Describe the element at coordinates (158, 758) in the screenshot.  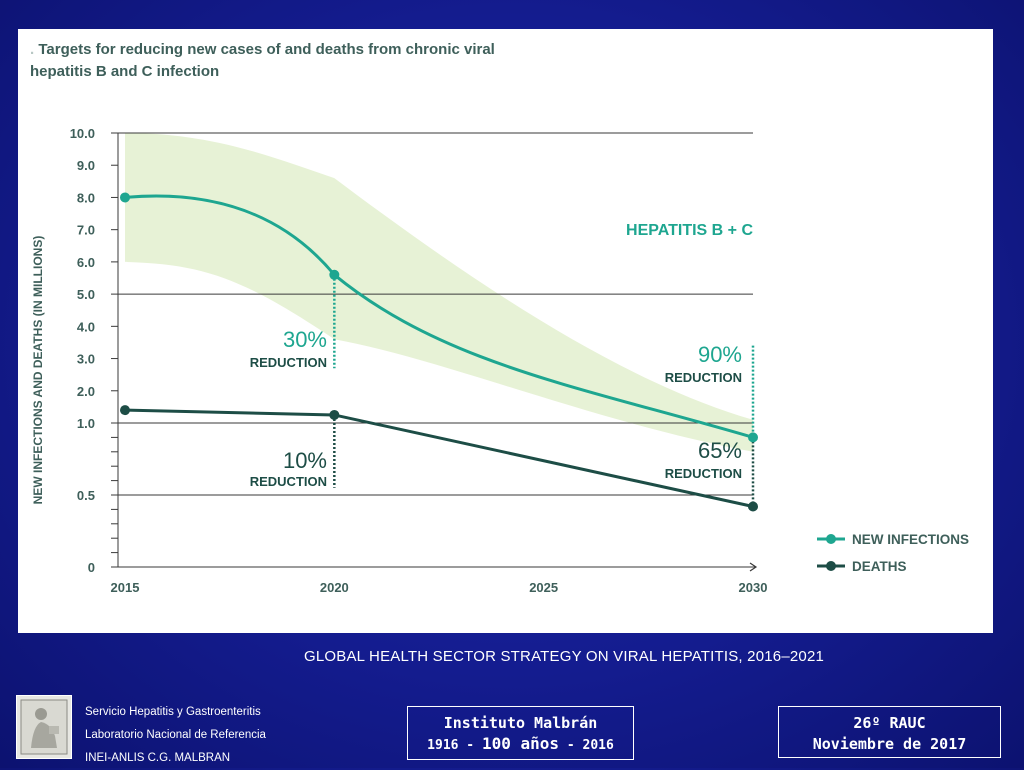
I see `footer-info-line: INEI-ANLIS C.G. MALBRAN` at that location.